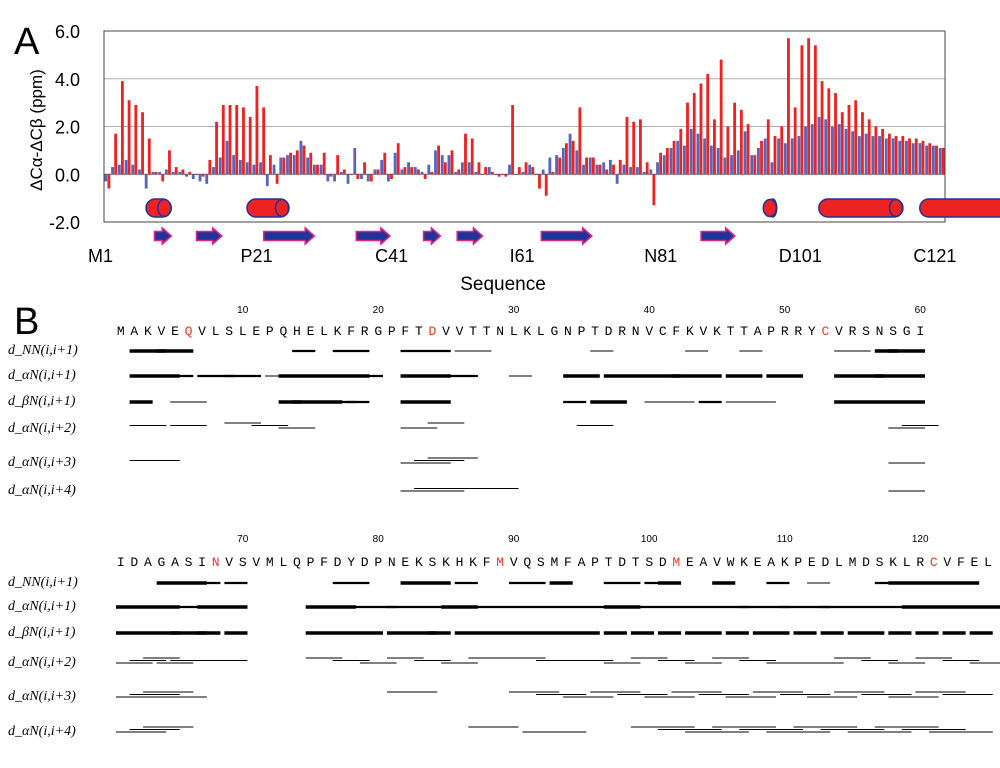  I want to click on sequence-residue: H, so click(460, 562).